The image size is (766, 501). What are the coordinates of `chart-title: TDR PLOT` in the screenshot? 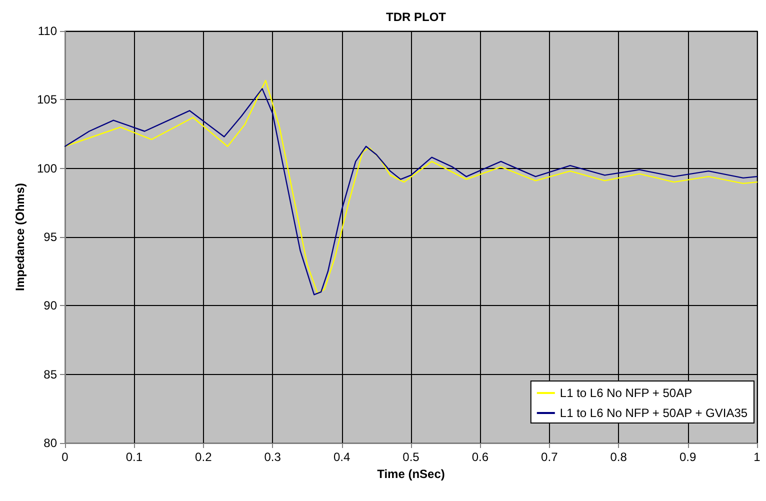 It's located at (416, 17).